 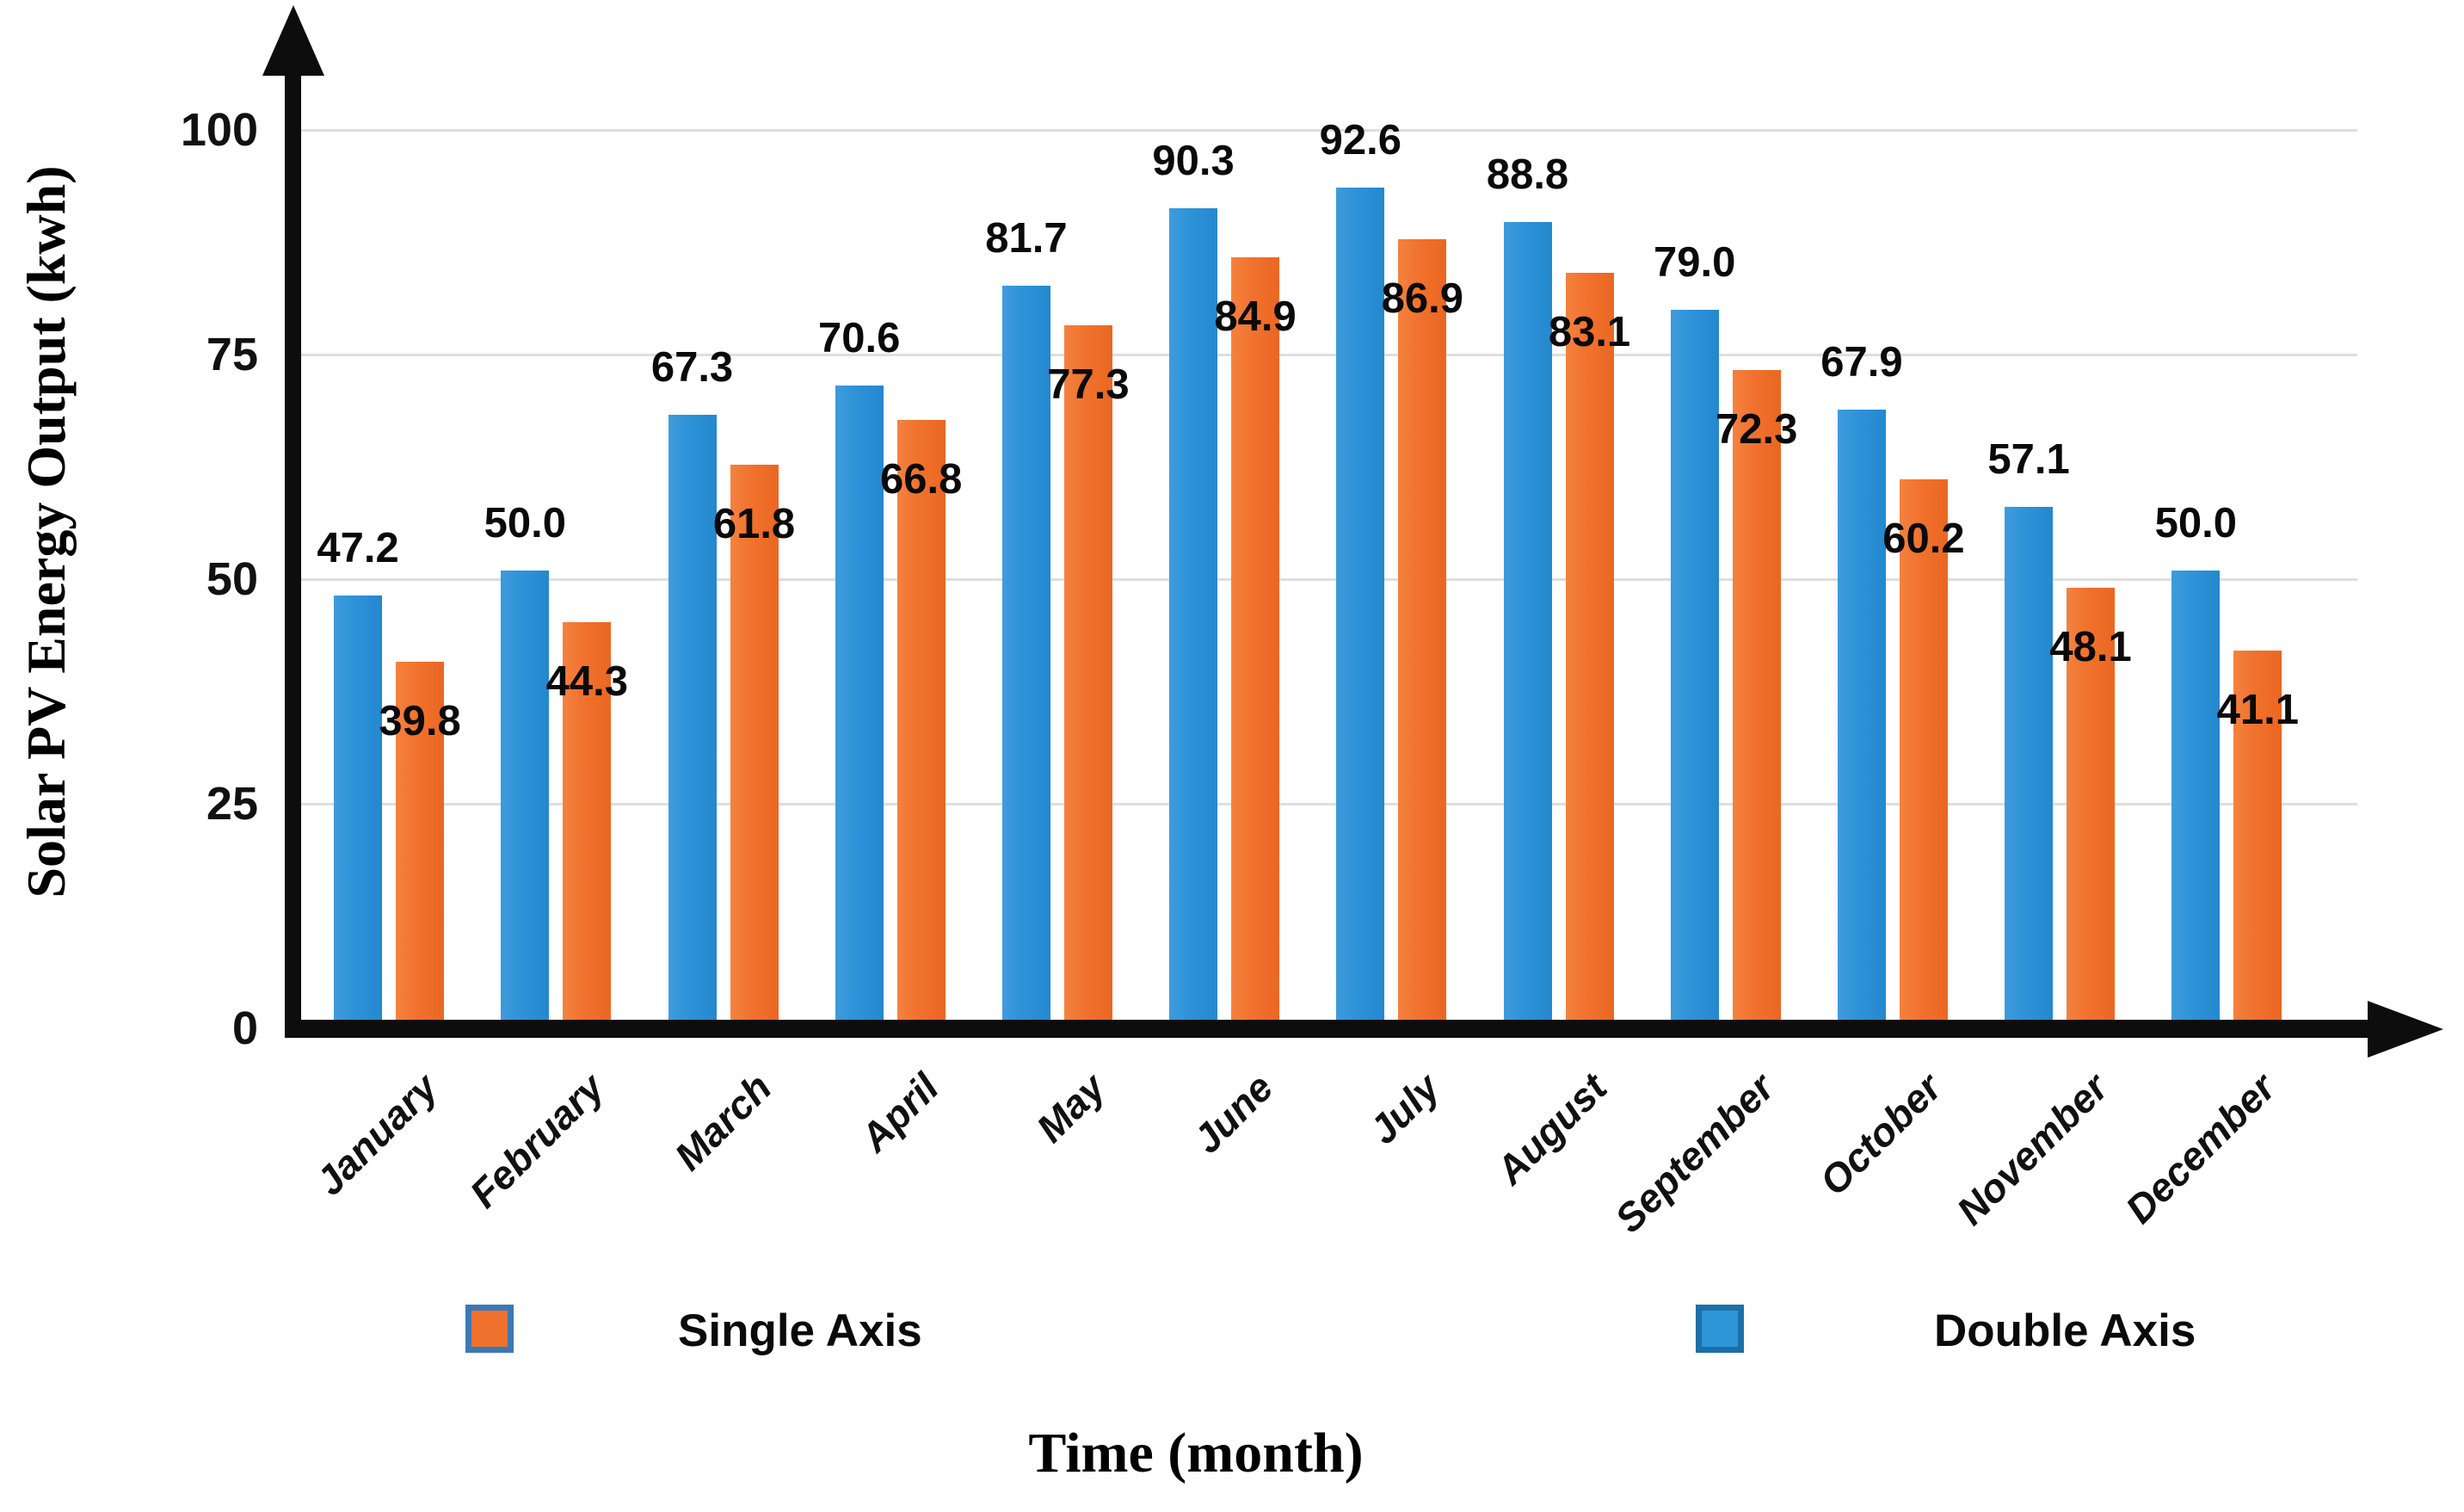 What do you see at coordinates (1087, 672) in the screenshot?
I see `bar-single-axis-may` at bounding box center [1087, 672].